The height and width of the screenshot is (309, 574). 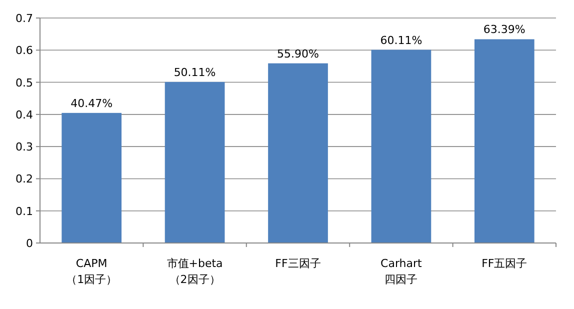 I want to click on data-label: 63.39%, so click(x=504, y=29).